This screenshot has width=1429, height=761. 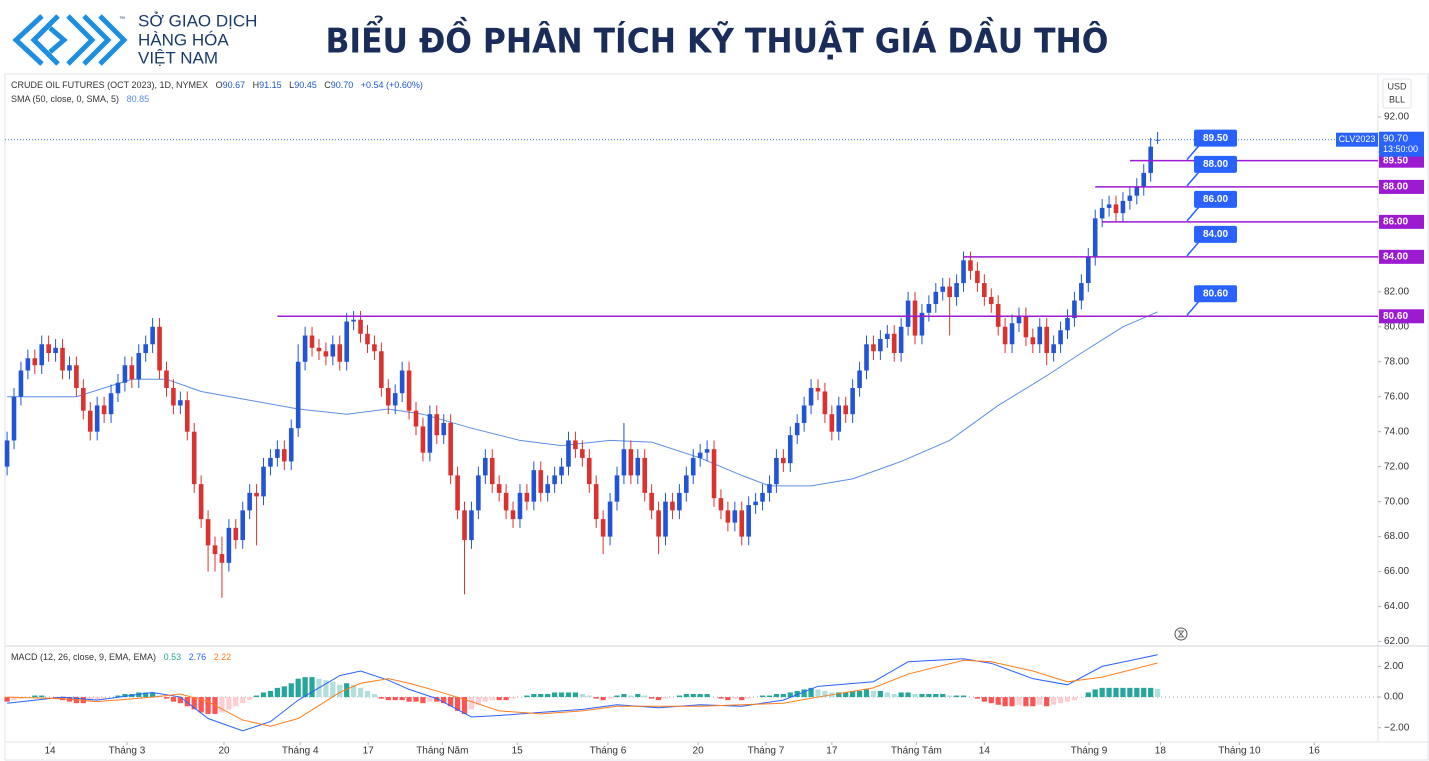 I want to click on x-tick-label: 20, so click(x=224, y=751).